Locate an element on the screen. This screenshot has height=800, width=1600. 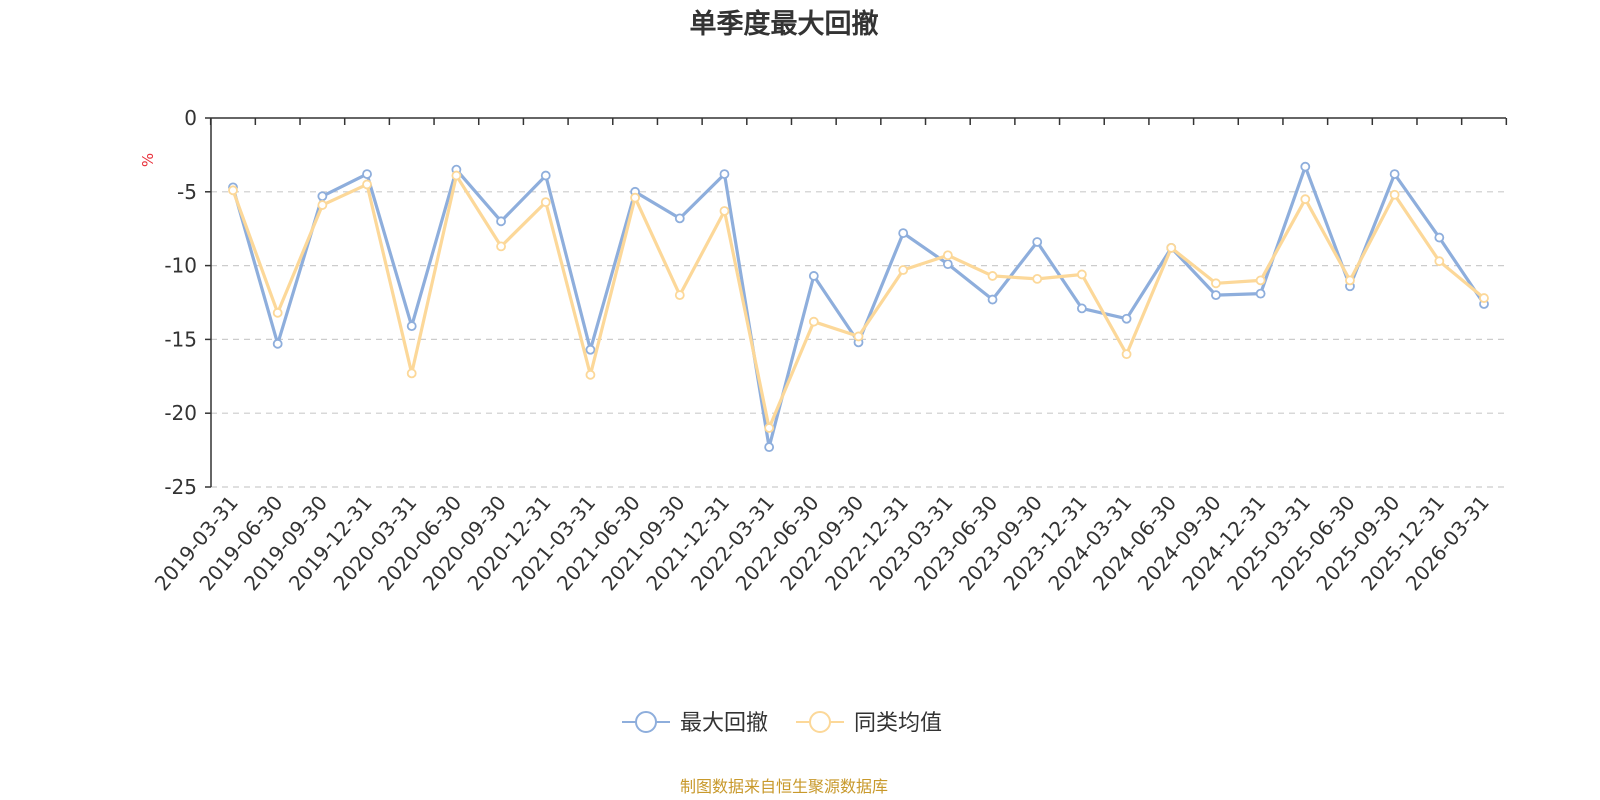
y-tick-label: -15 is located at coordinates (180, 339).